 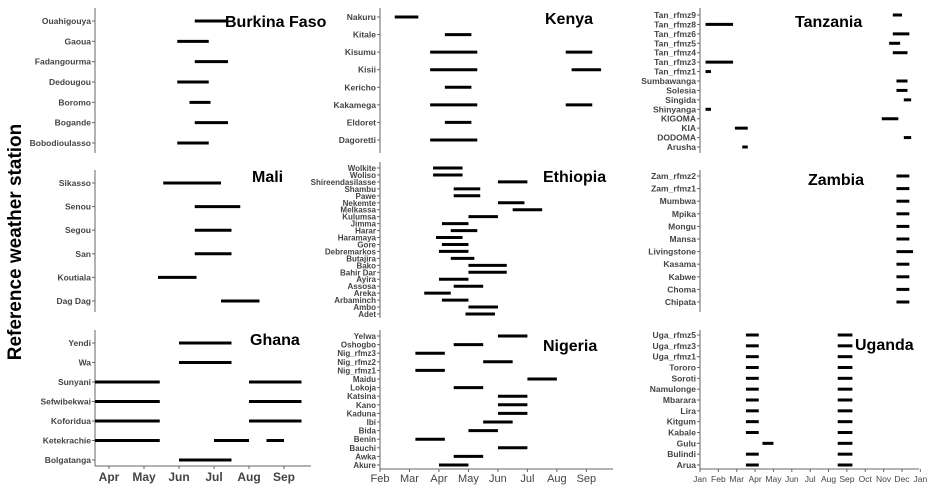 What do you see at coordinates (681, 90) in the screenshot?
I see `panel-tanzania-station-label: Solesia` at bounding box center [681, 90].